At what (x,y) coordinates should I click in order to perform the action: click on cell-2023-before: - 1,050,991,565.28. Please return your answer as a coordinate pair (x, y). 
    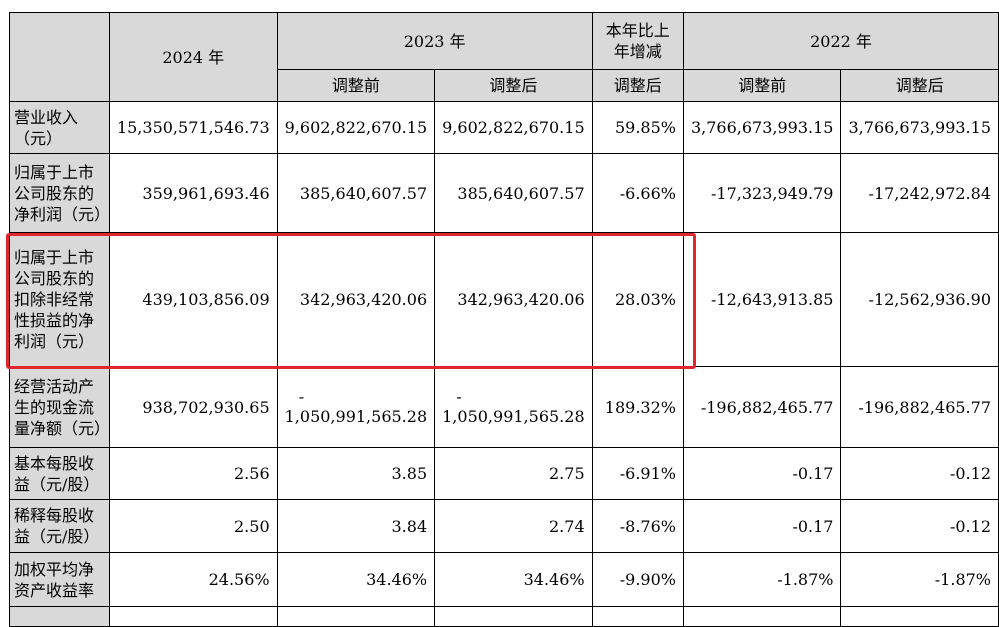
    Looking at the image, I should click on (356, 407).